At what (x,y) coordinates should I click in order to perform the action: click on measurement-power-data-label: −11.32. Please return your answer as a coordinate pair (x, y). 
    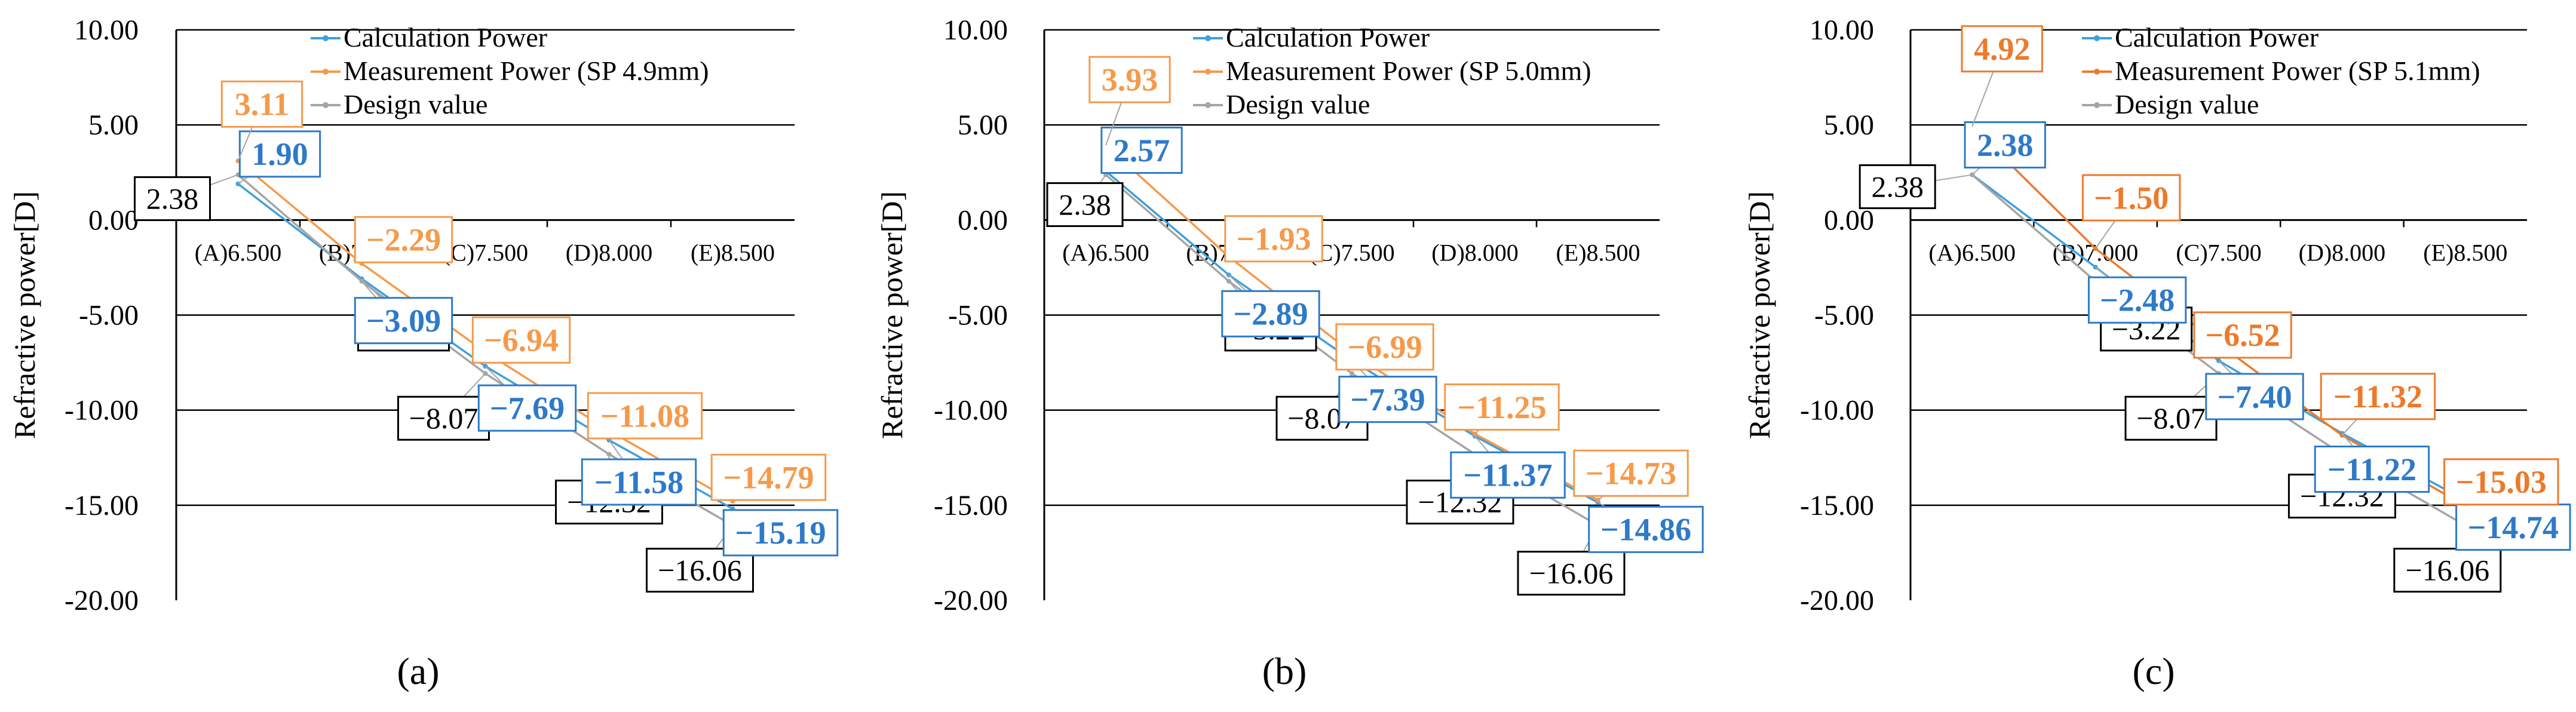
    Looking at the image, I should click on (2377, 397).